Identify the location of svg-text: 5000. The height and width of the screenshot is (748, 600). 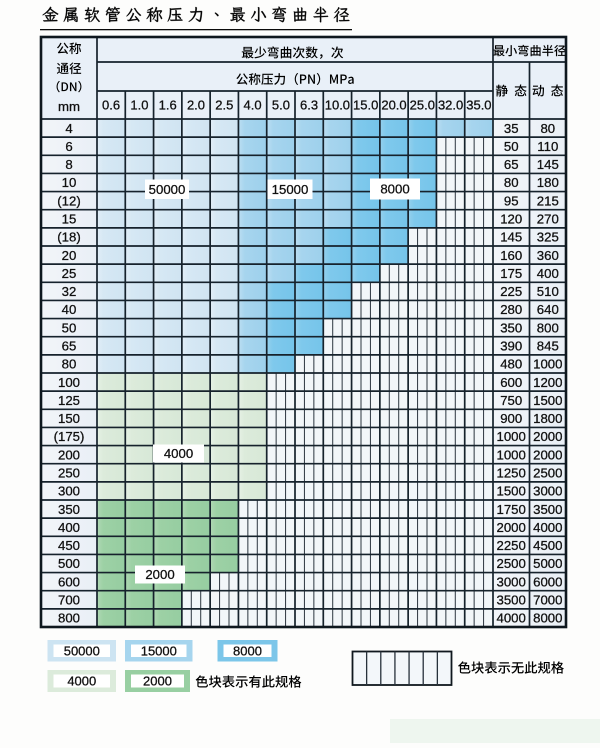
(547, 563).